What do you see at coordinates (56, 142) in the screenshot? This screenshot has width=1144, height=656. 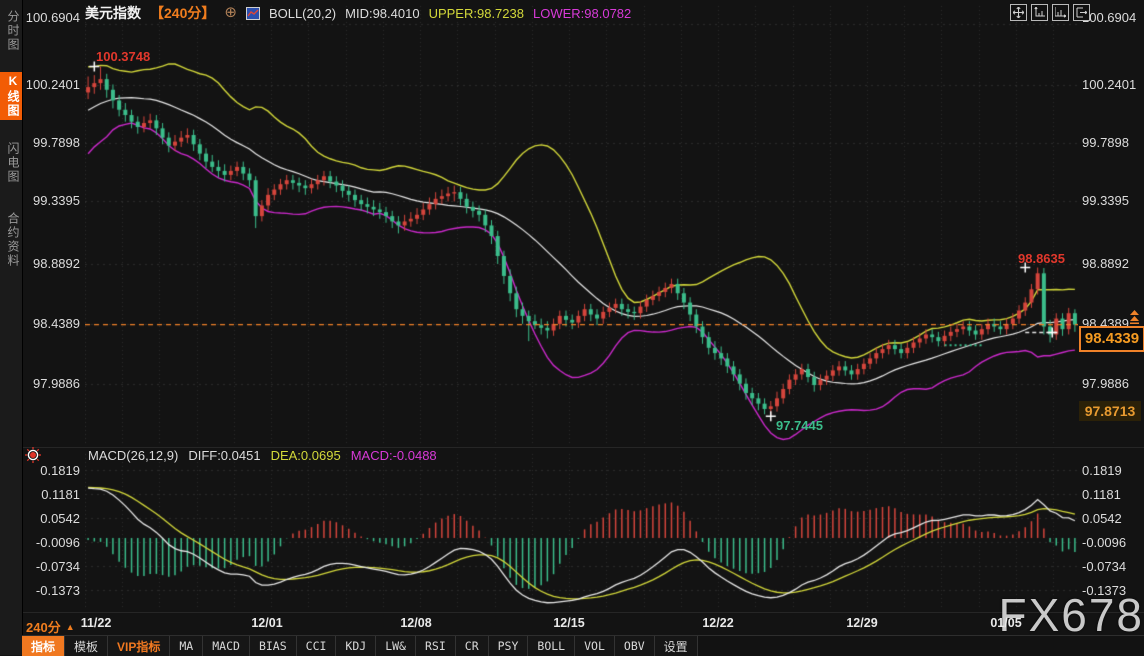 I see `price-tick-left: 99.7898` at bounding box center [56, 142].